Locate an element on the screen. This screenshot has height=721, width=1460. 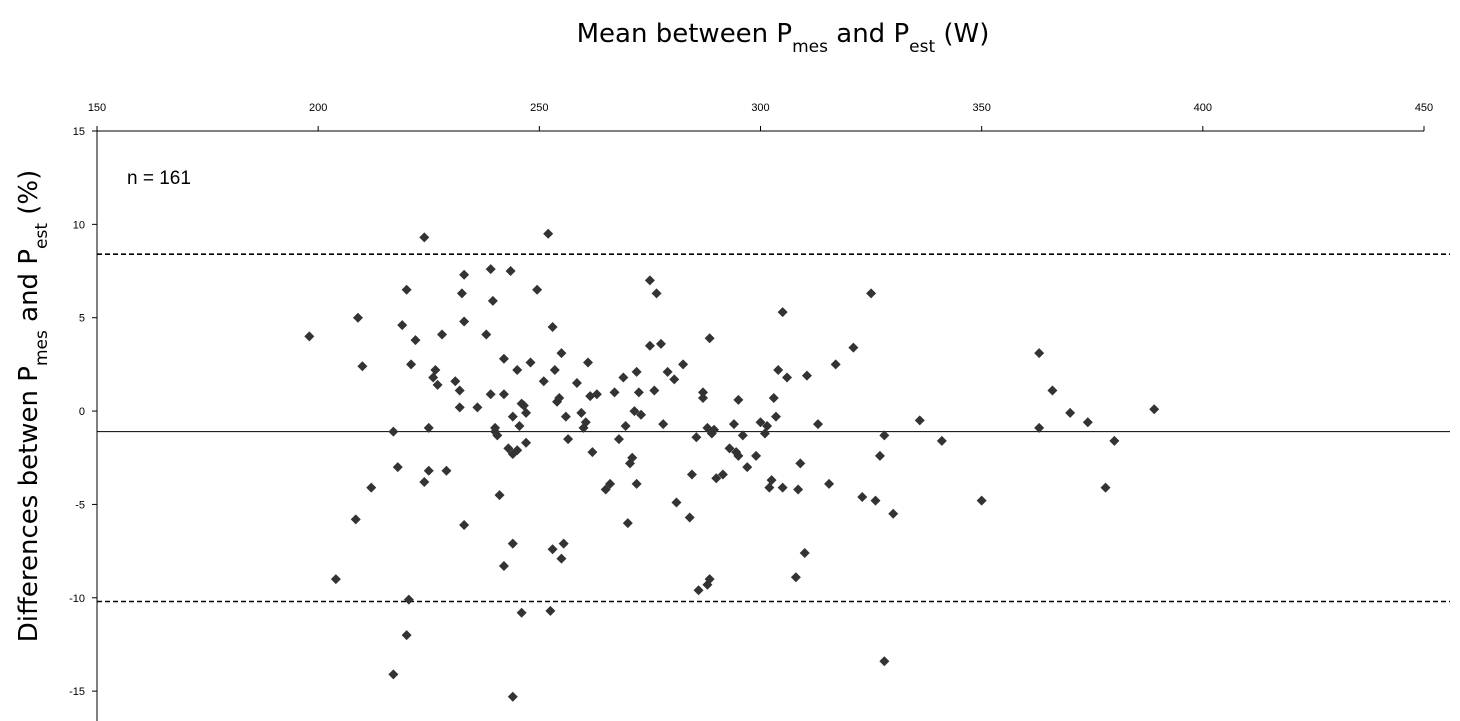
y-tick-label: 5 is located at coordinates (82, 319).